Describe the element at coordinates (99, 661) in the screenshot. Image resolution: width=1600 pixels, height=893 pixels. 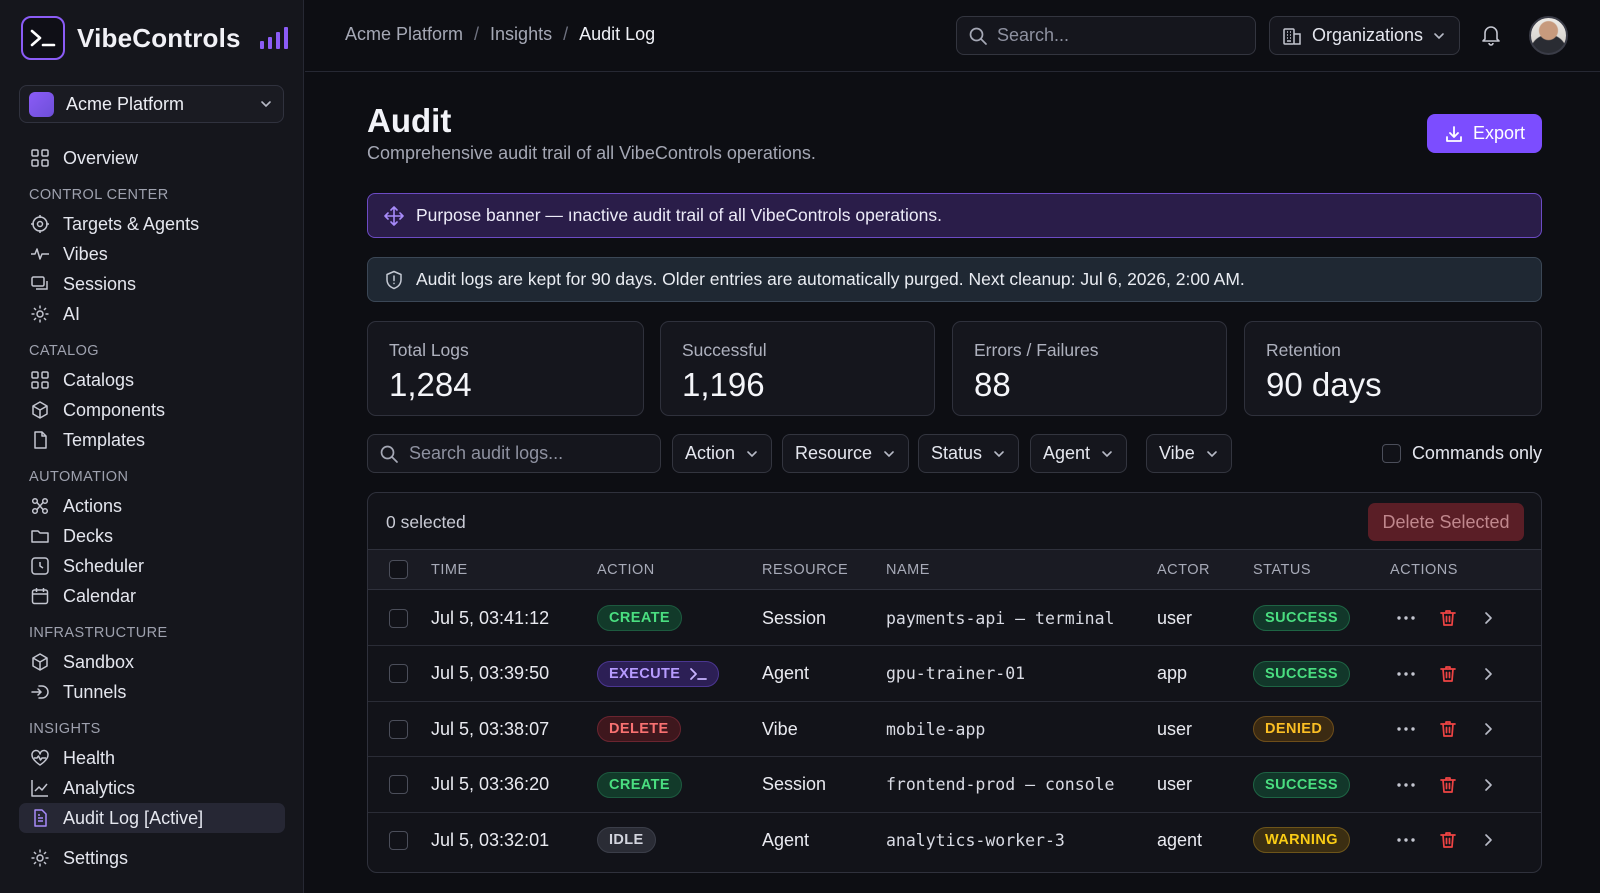
I see `sidebar-item-label: Sandbox` at that location.